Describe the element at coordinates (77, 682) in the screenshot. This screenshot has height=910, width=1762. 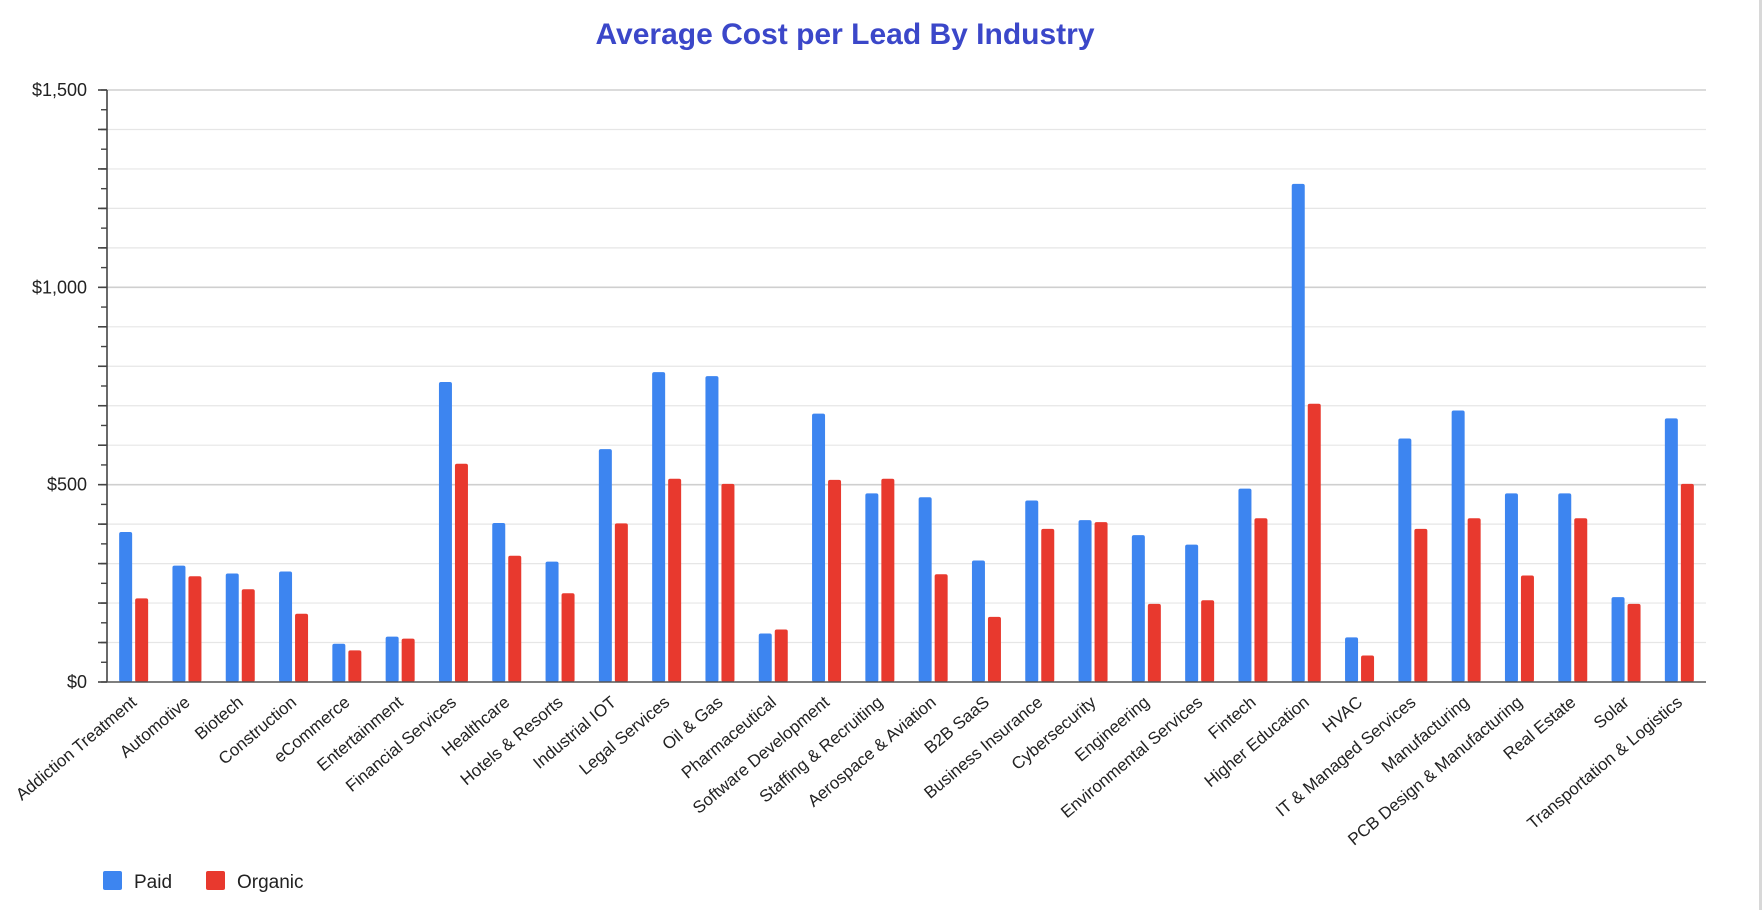
I see `y-tick-label: $0` at that location.